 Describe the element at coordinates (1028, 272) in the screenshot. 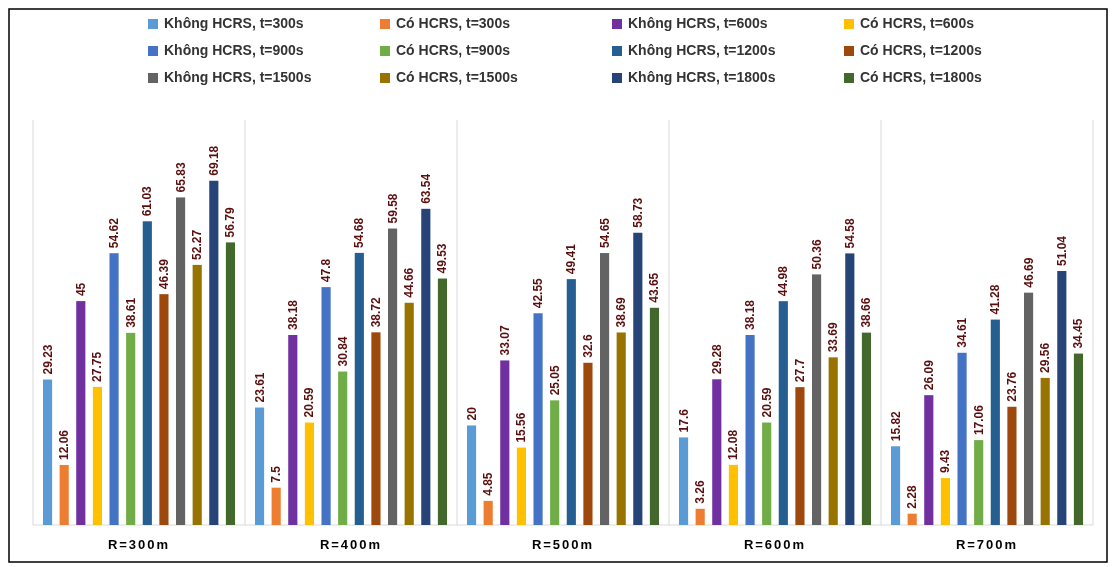

I see `data-label: 46.69` at that location.